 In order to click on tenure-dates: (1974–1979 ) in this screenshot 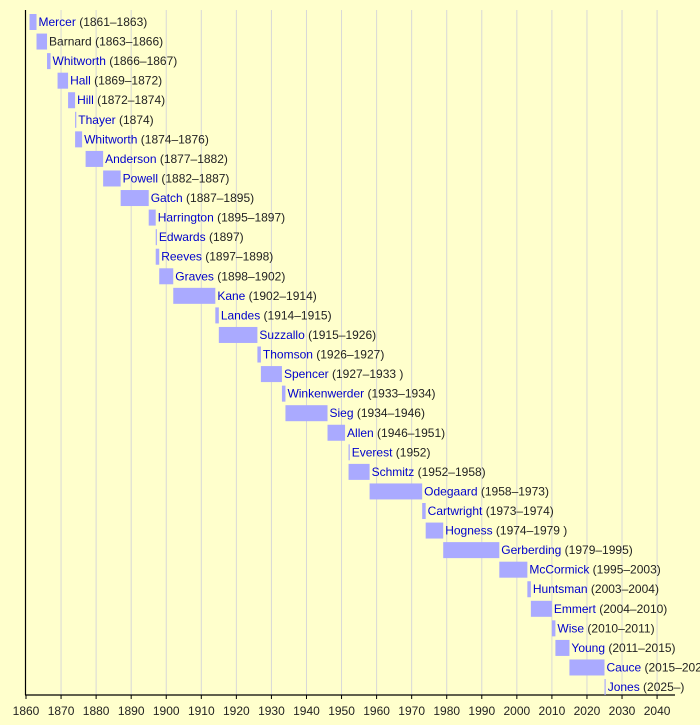, I will do `click(530, 531)`.